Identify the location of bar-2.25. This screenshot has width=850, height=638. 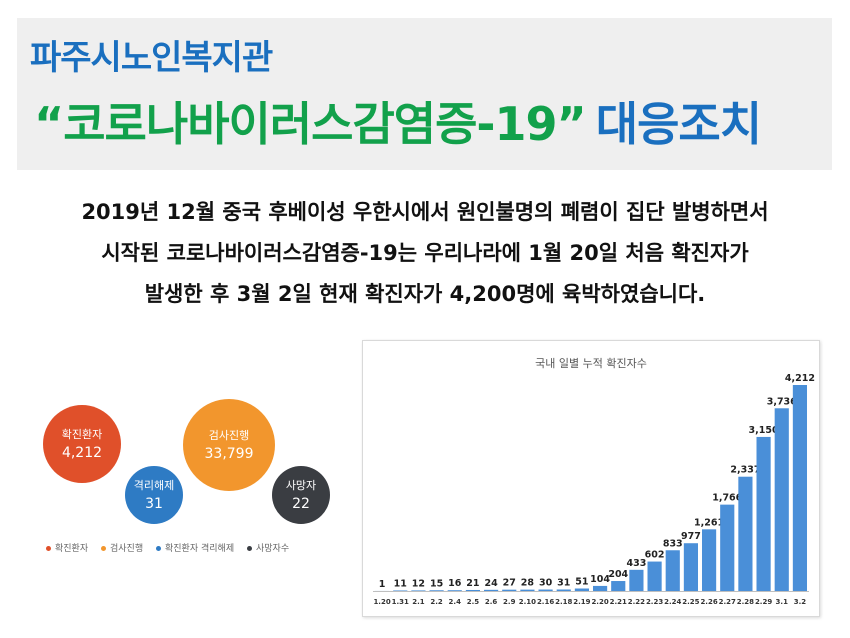
(691, 567).